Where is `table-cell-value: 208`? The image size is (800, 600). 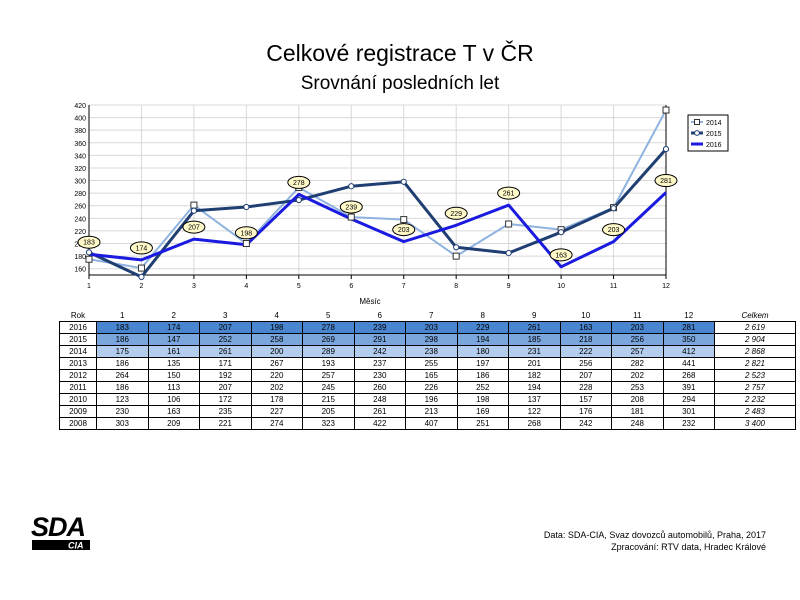 table-cell-value: 208 is located at coordinates (637, 399).